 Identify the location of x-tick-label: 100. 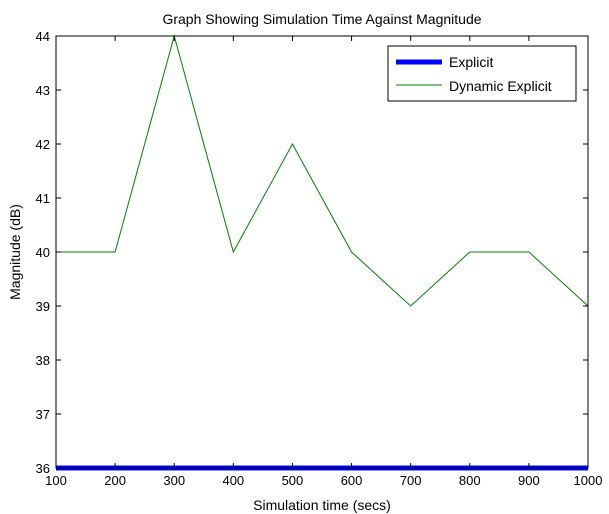
(56, 480).